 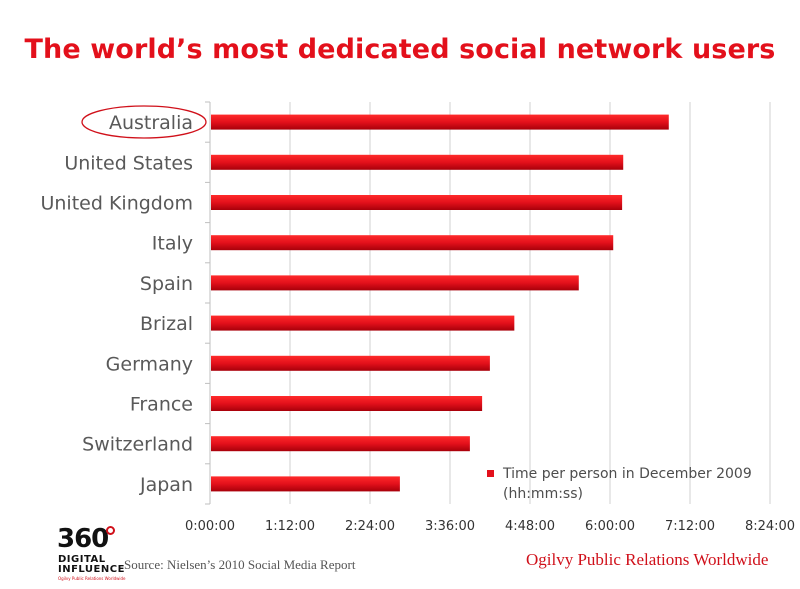 What do you see at coordinates (82, 559) in the screenshot?
I see `logo-line1: DIGITAL` at bounding box center [82, 559].